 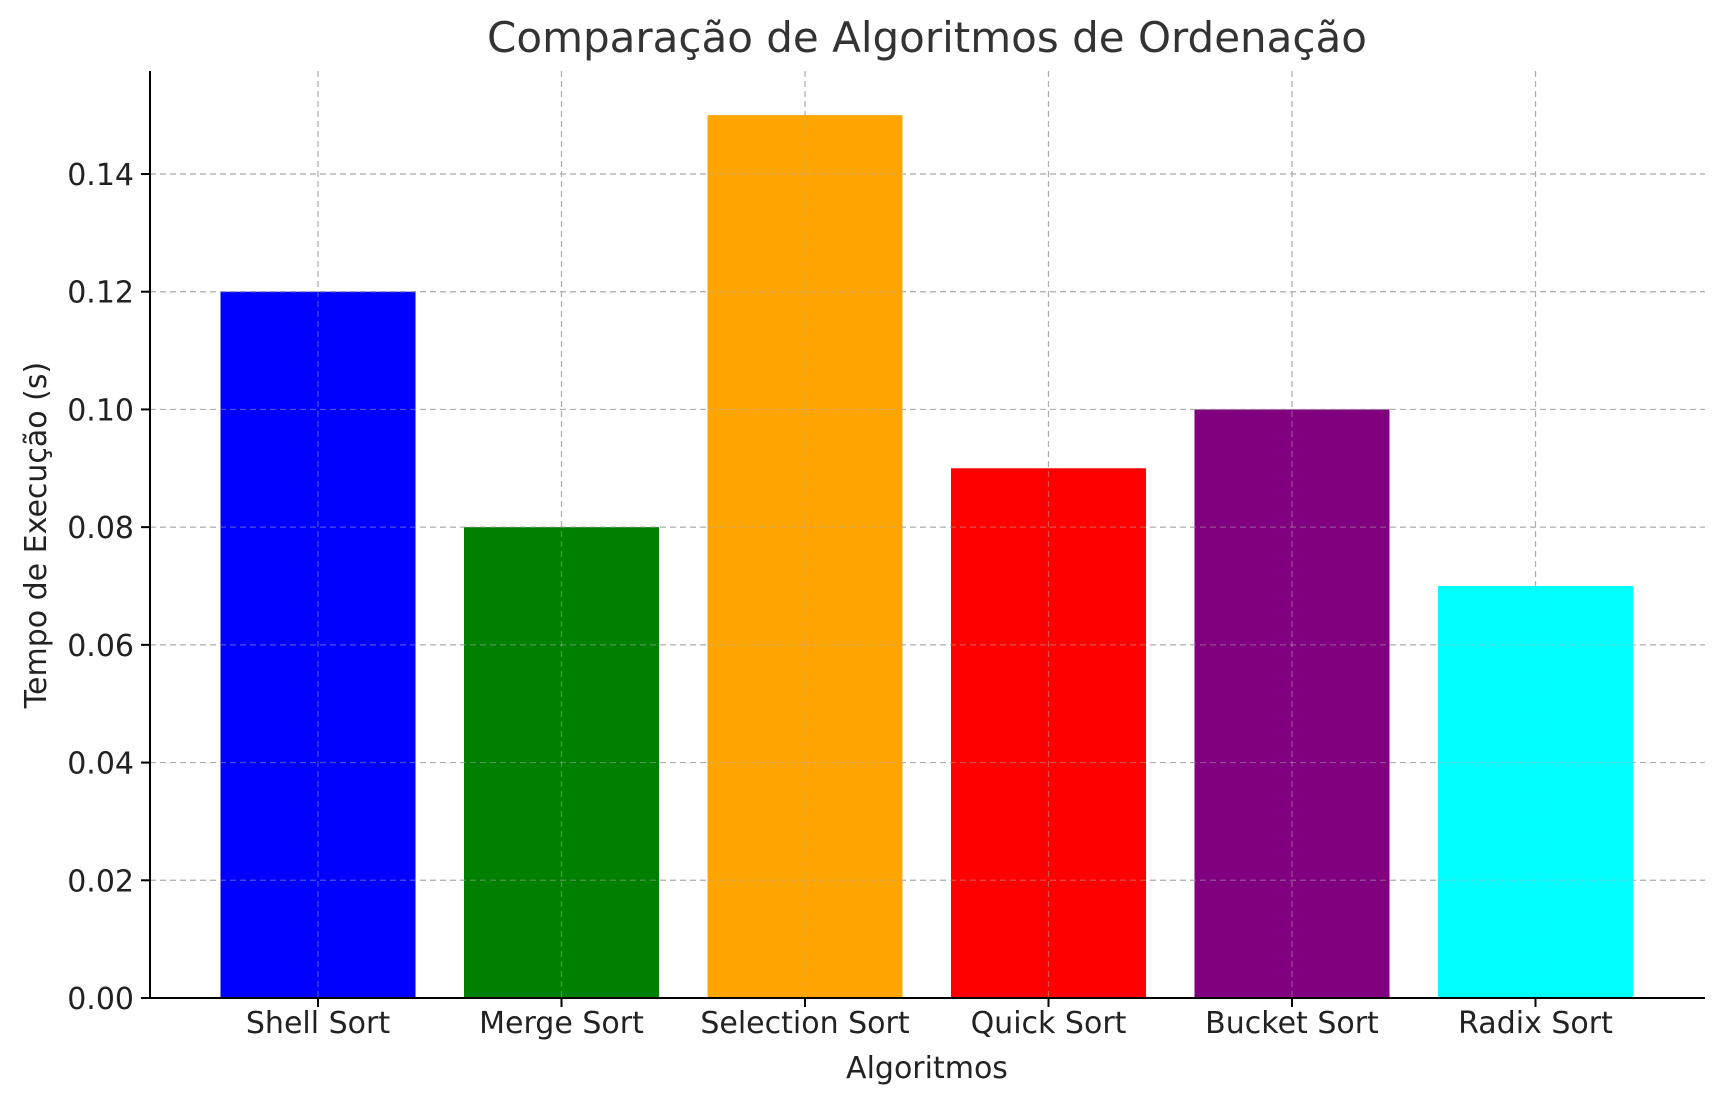 I want to click on bar-quick-sort, so click(x=1048, y=733).